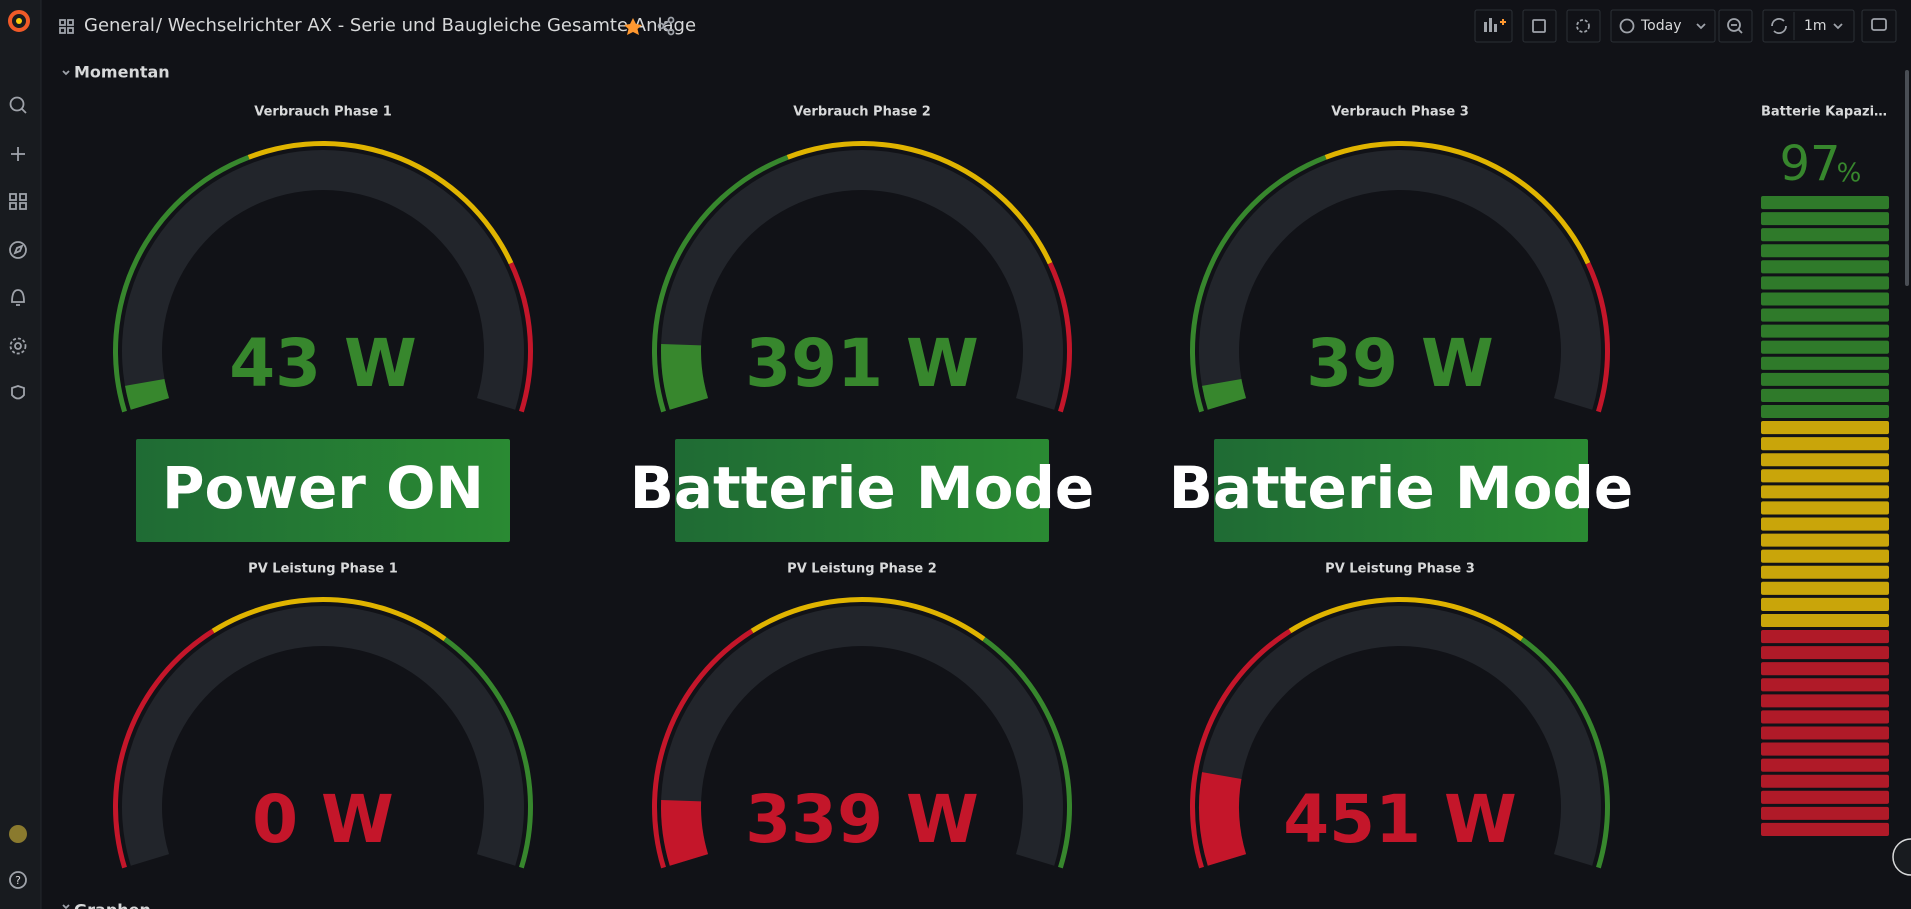  Describe the element at coordinates (66, 26) in the screenshot. I see `breadcrumb-icon` at that location.